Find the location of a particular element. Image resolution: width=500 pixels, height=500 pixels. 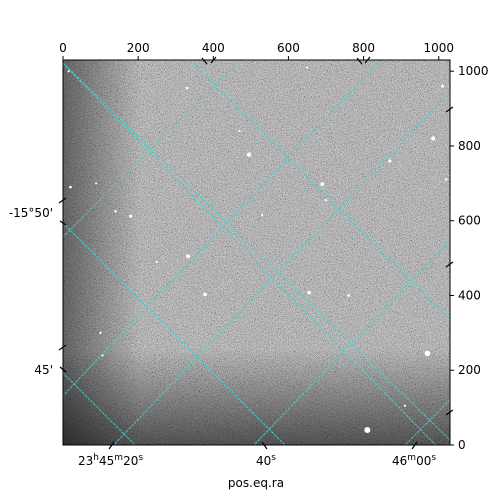

right-tick-label-4: 800 is located at coordinates (469, 146).